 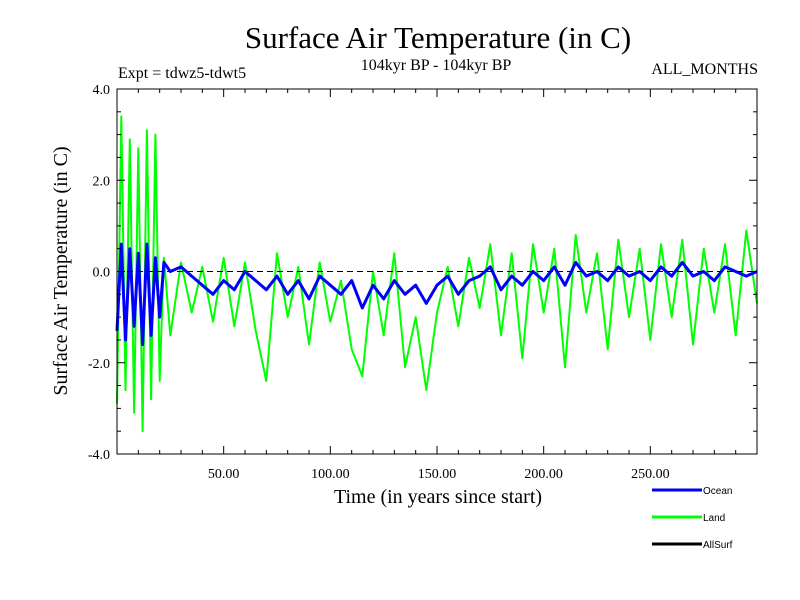 I want to click on x-axis-label: Time (in years since start), so click(x=438, y=497).